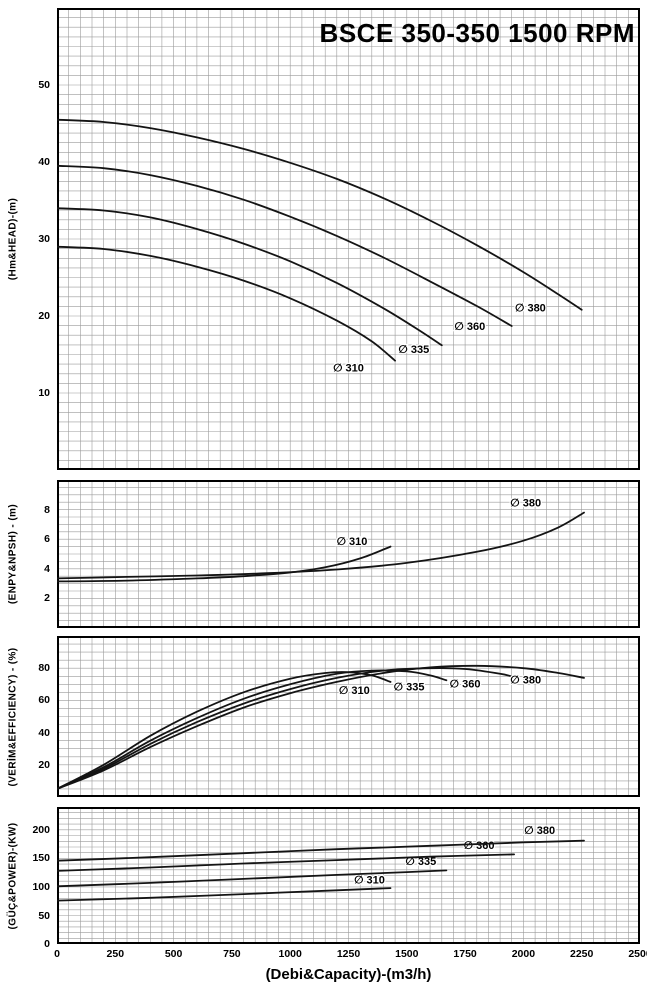 This screenshot has height=1000, width=647. Describe the element at coordinates (321, 850) in the screenshot. I see `power-curve-∅ 380` at that location.